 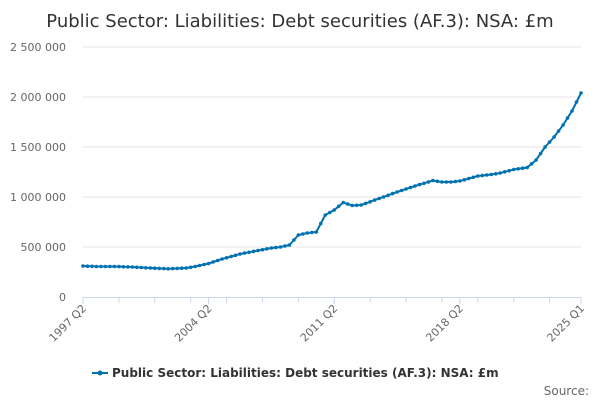 I want to click on y-tick-label: 1 500 000, so click(x=38, y=147).